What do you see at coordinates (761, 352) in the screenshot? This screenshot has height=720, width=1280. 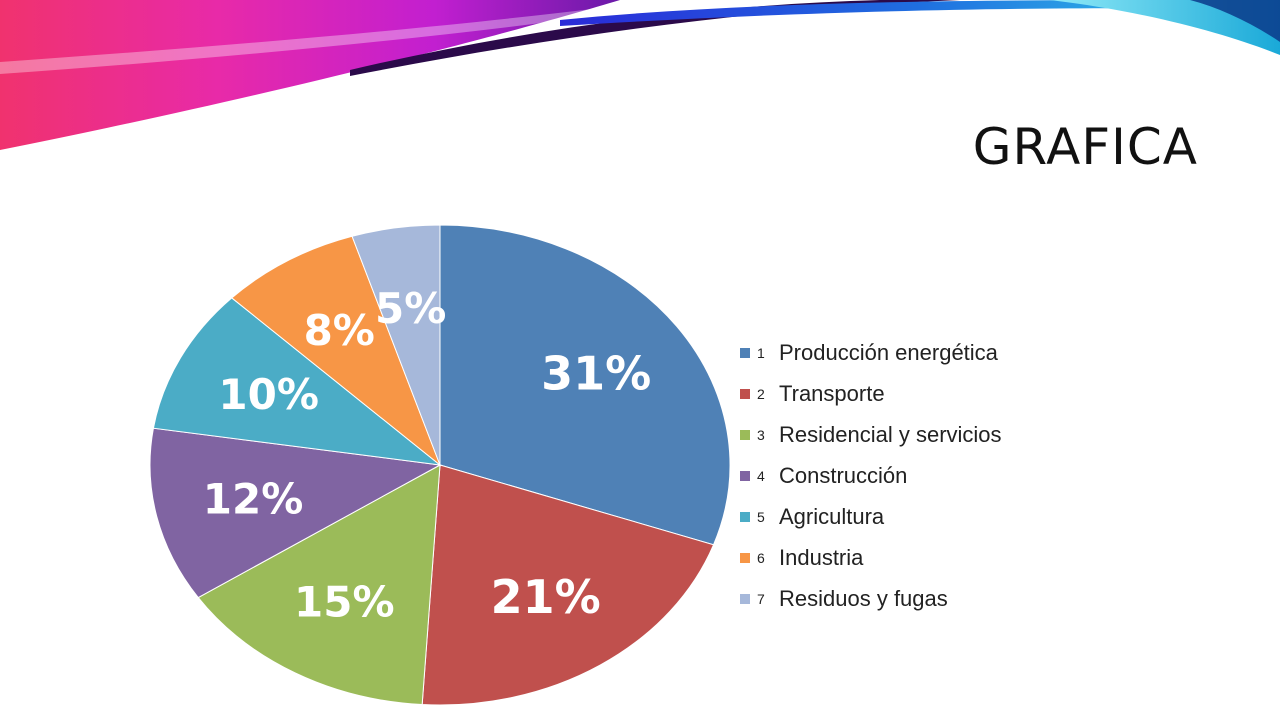 I see `legend-number: 1` at bounding box center [761, 352].